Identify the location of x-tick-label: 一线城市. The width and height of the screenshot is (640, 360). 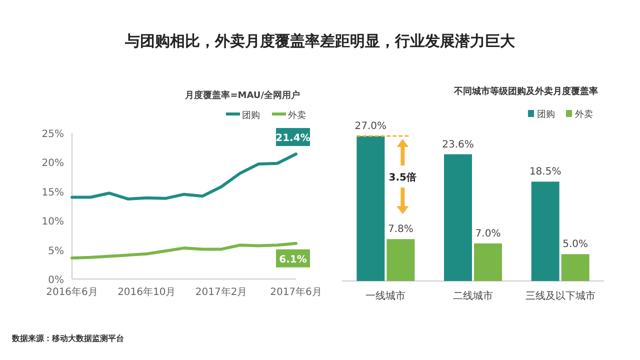
(386, 296).